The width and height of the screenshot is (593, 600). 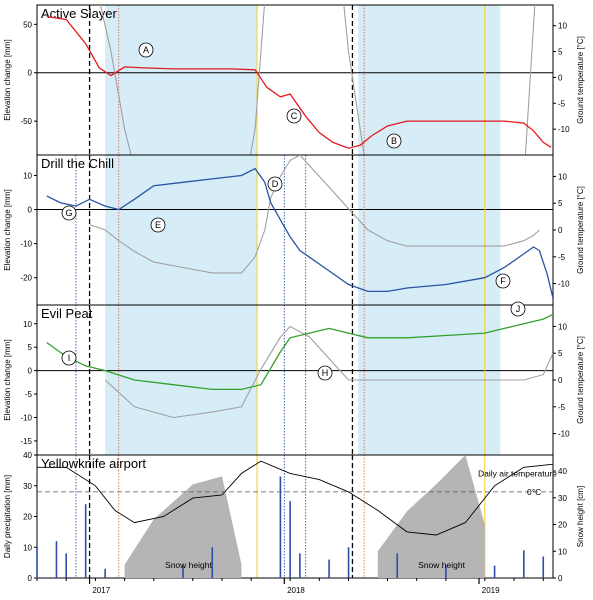 I want to click on annotation-label: D, so click(x=275, y=184).